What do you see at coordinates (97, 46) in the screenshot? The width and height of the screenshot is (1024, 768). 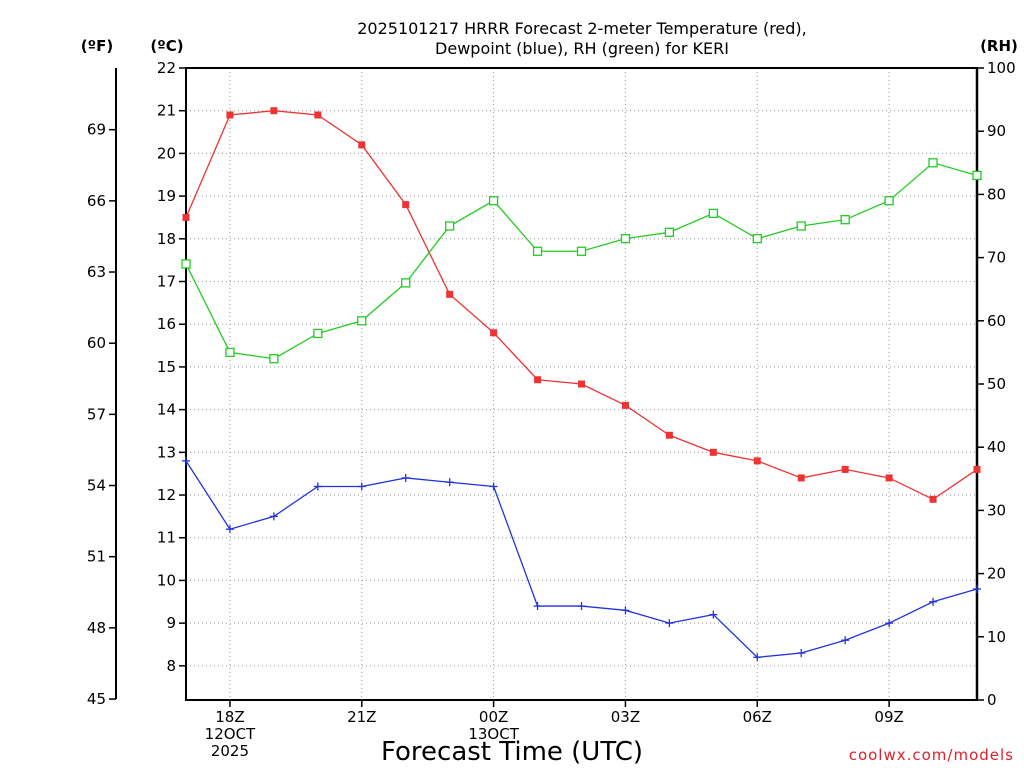 I see `fahrenheit-axis-unit: (ºF)` at bounding box center [97, 46].